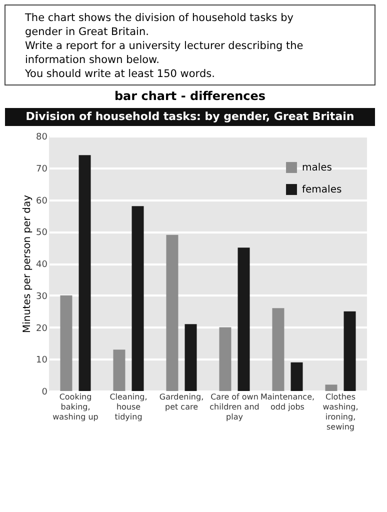 The width and height of the screenshot is (387, 512). What do you see at coordinates (164, 53) in the screenshot?
I see `text: Write a report for a university lecturer describing the information shown below.` at bounding box center [164, 53].